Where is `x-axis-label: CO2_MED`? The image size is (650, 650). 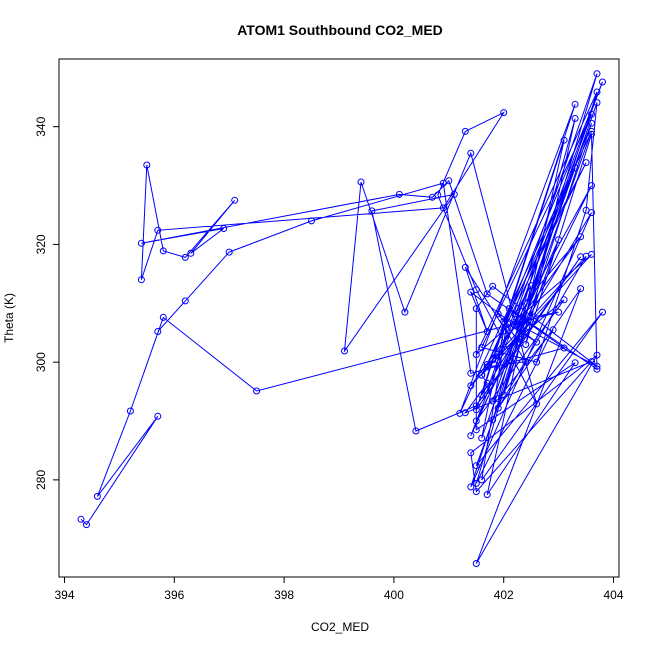 x-axis-label: CO2_MED is located at coordinates (340, 627).